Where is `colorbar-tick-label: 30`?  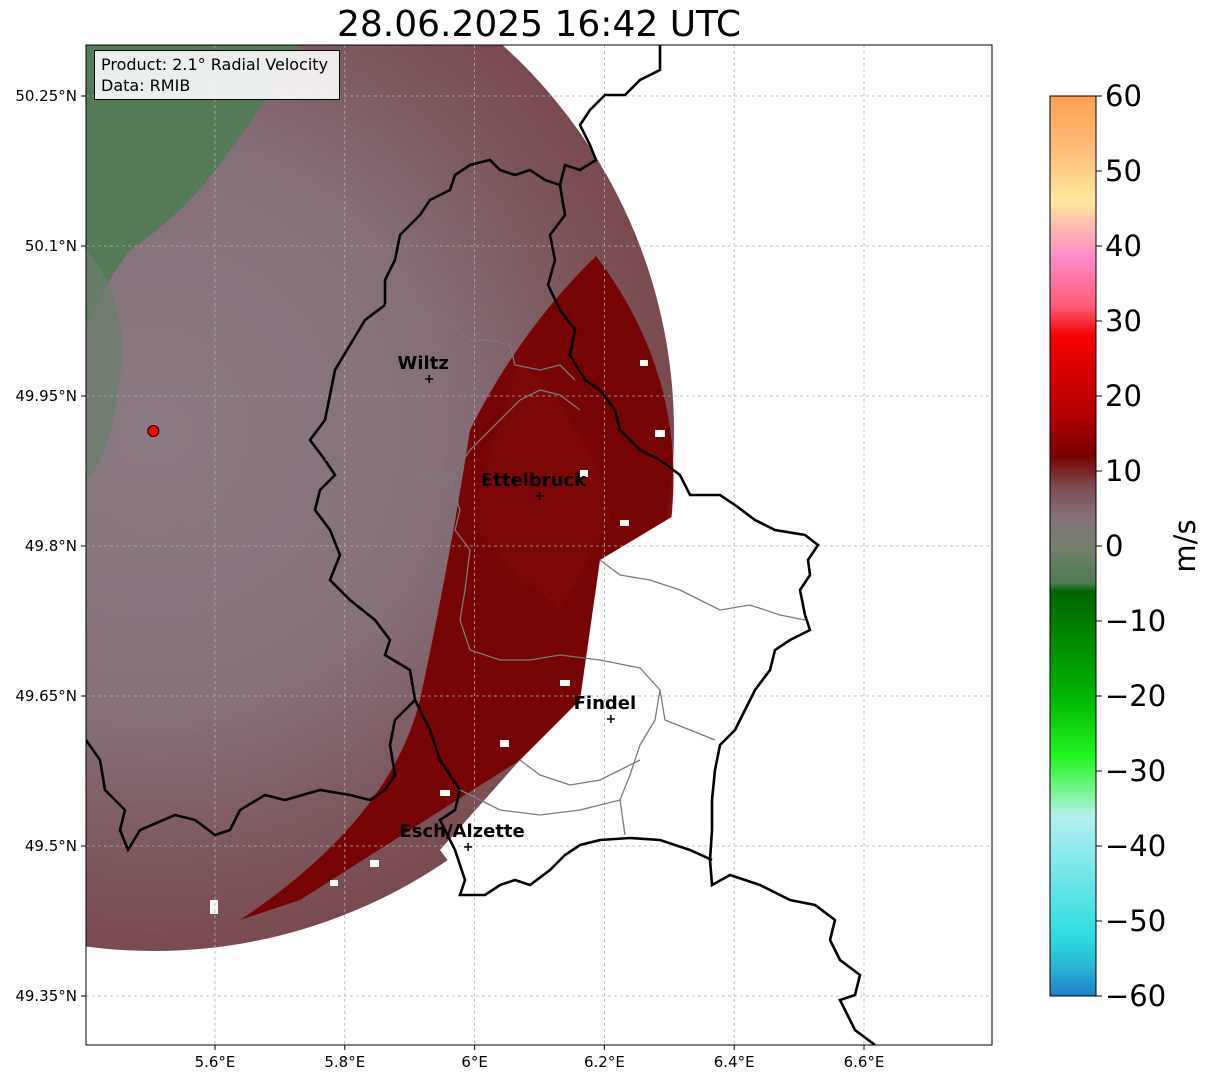 colorbar-tick-label: 30 is located at coordinates (1123, 321).